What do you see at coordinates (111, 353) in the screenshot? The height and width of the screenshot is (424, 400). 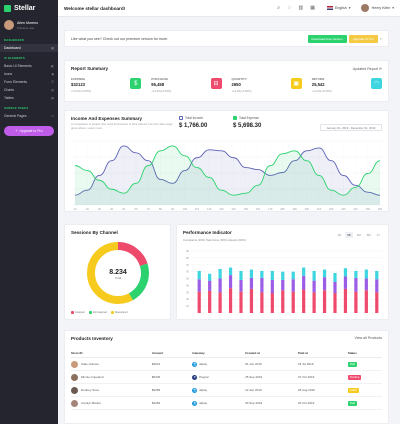 I see `column-header: Store ID` at bounding box center [111, 353].